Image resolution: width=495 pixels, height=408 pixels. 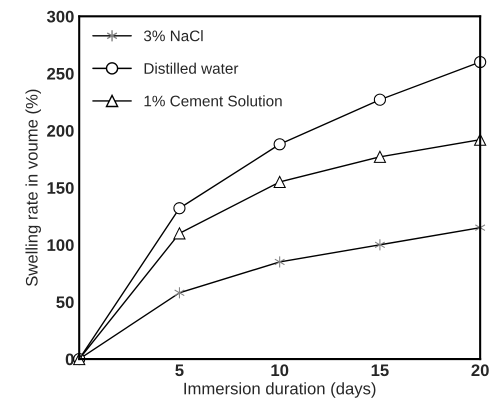 I want to click on y-tick-label: 300, so click(x=60, y=16).